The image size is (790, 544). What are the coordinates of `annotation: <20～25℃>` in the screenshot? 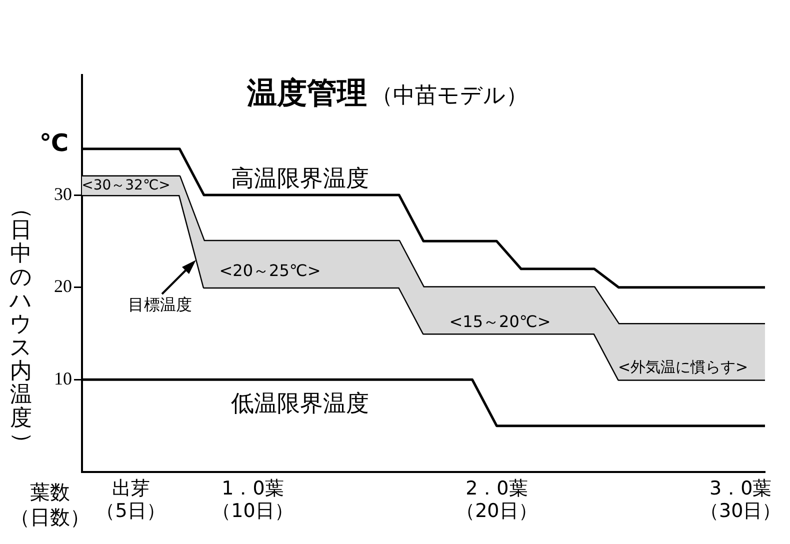 It's located at (270, 270).